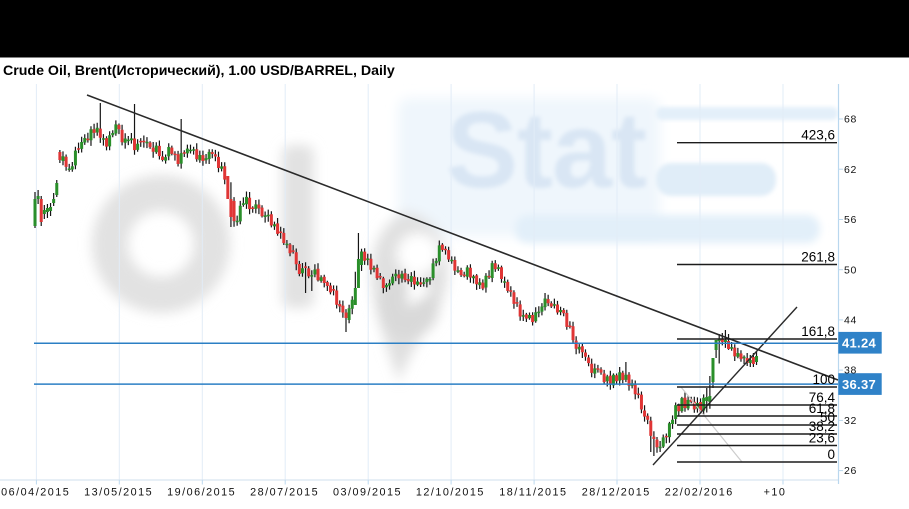  What do you see at coordinates (818, 331) in the screenshot?
I see `svg-text: 161,8` at bounding box center [818, 331].